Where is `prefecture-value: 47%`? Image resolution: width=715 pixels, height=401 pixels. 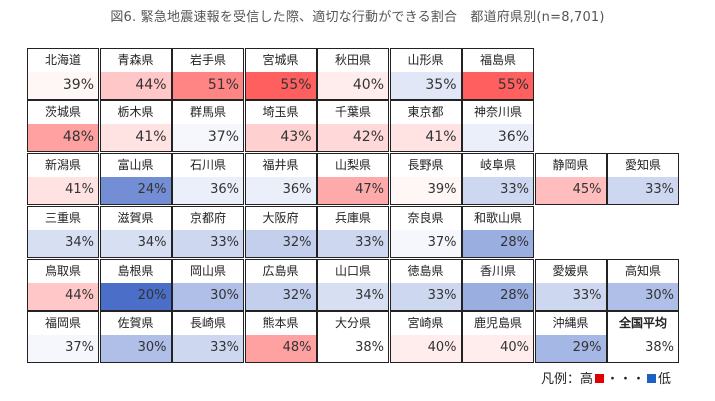 prefecture-value: 47% is located at coordinates (353, 190).